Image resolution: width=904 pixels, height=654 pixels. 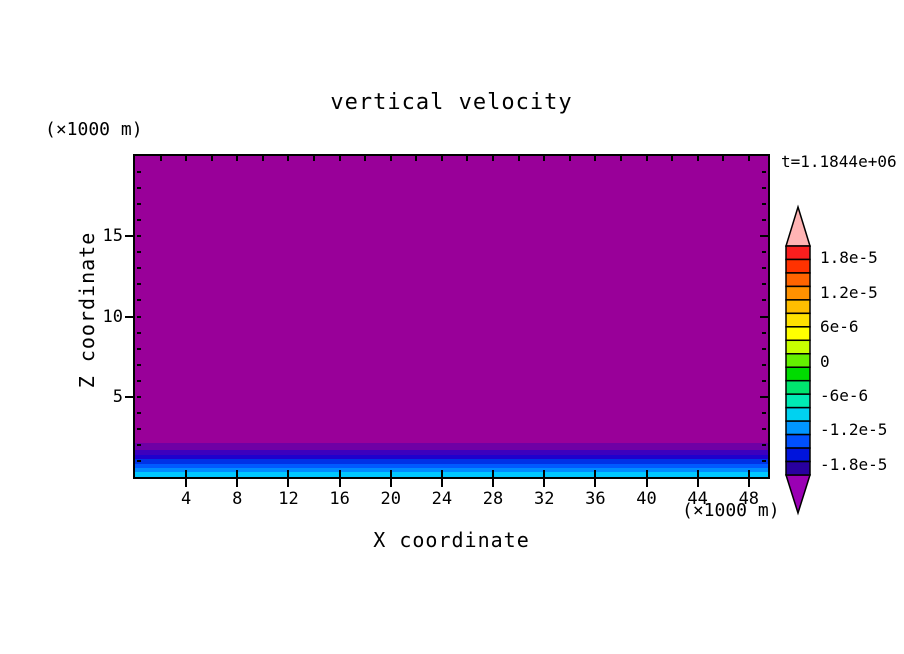 What do you see at coordinates (731, 510) in the screenshot?
I see `x-axis-unit-label: (×1000 m)` at bounding box center [731, 510].